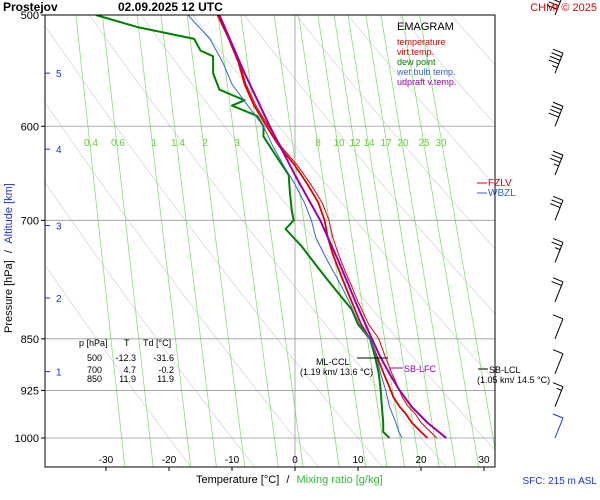  Describe the element at coordinates (426, 72) in the screenshot. I see `legend-wet-bulb: wet bulb temp.` at that location.